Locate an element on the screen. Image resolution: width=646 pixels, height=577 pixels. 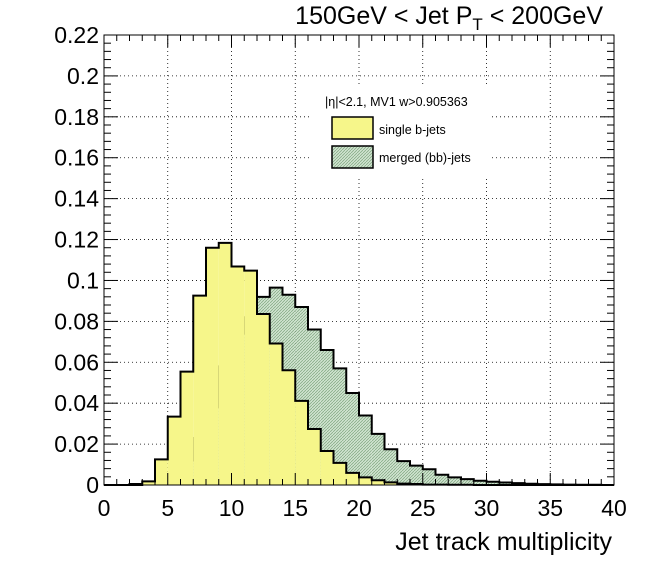
y-tick-label: 0 is located at coordinates (92, 485).